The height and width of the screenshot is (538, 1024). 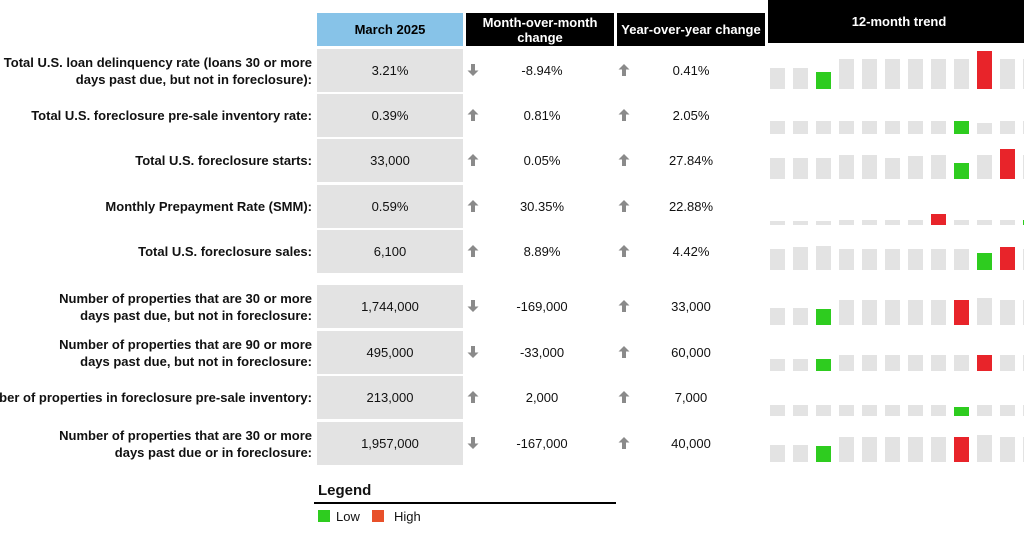 I want to click on month-over-month-value: -167,000, so click(x=542, y=443).